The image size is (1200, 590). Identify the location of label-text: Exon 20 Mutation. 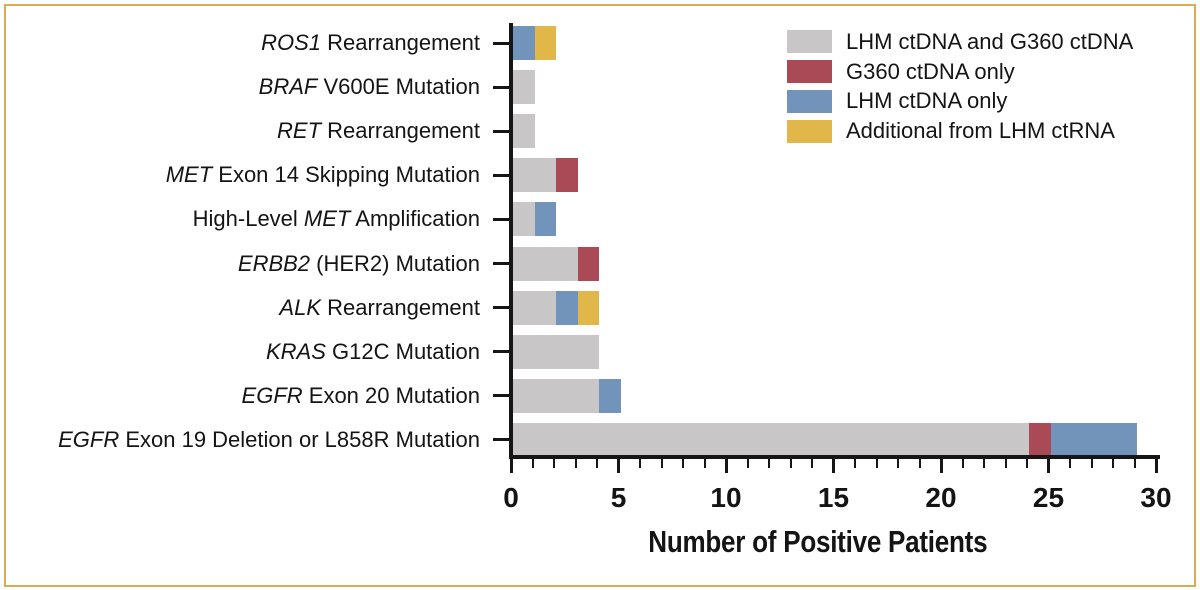
(391, 395).